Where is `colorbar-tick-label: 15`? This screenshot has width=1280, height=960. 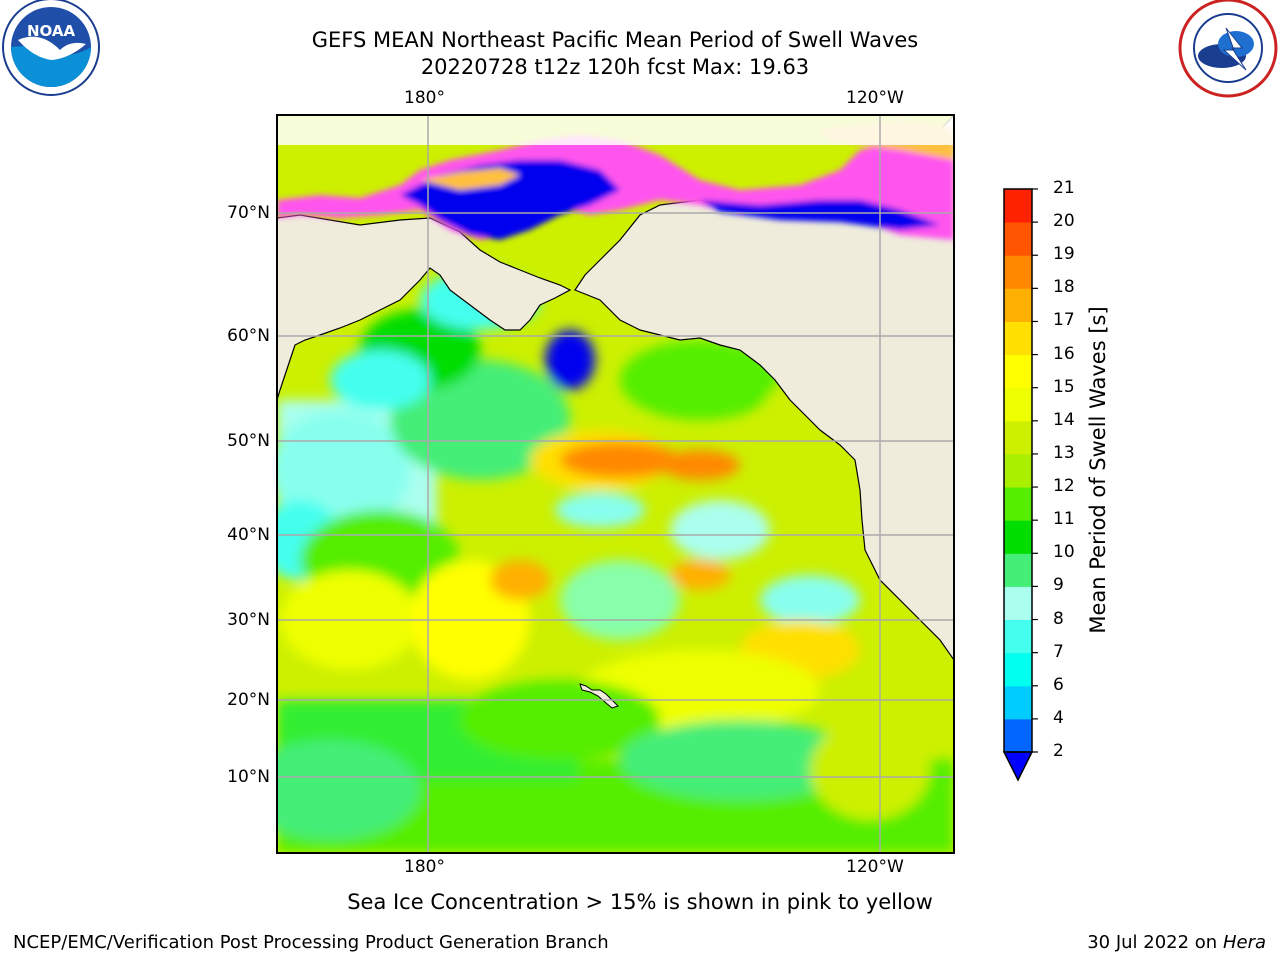
colorbar-tick-label: 15 is located at coordinates (1064, 386).